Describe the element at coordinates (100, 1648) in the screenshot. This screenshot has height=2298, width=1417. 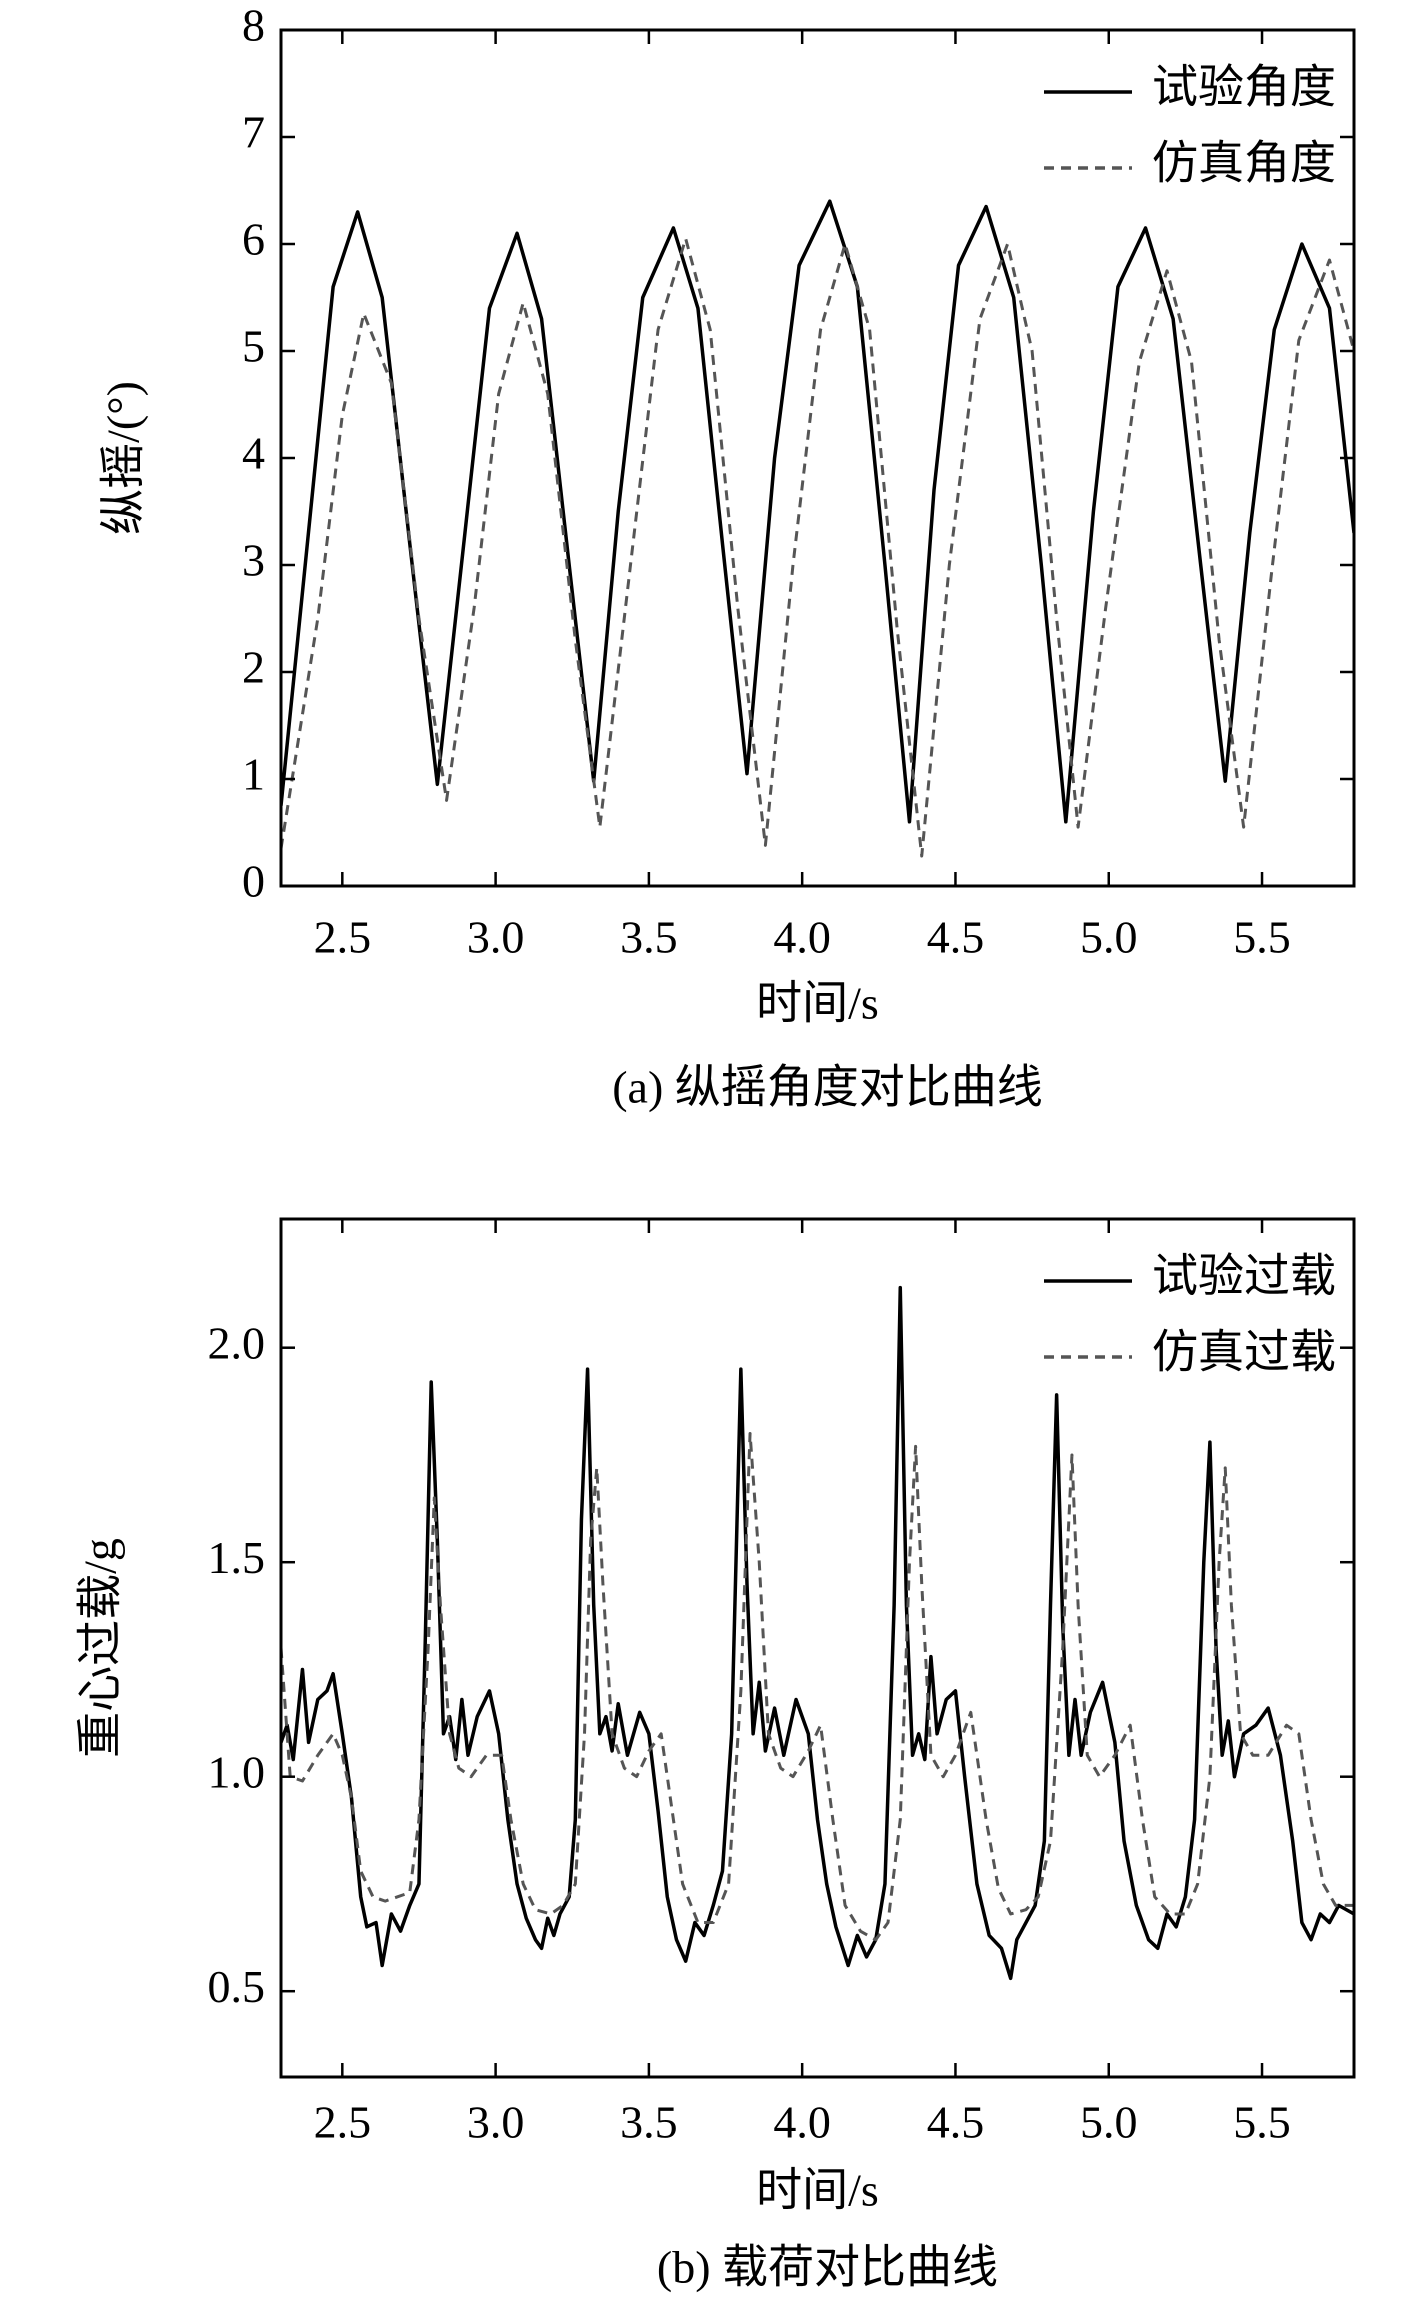
I see `y-axis-label: 重心过载/g` at that location.